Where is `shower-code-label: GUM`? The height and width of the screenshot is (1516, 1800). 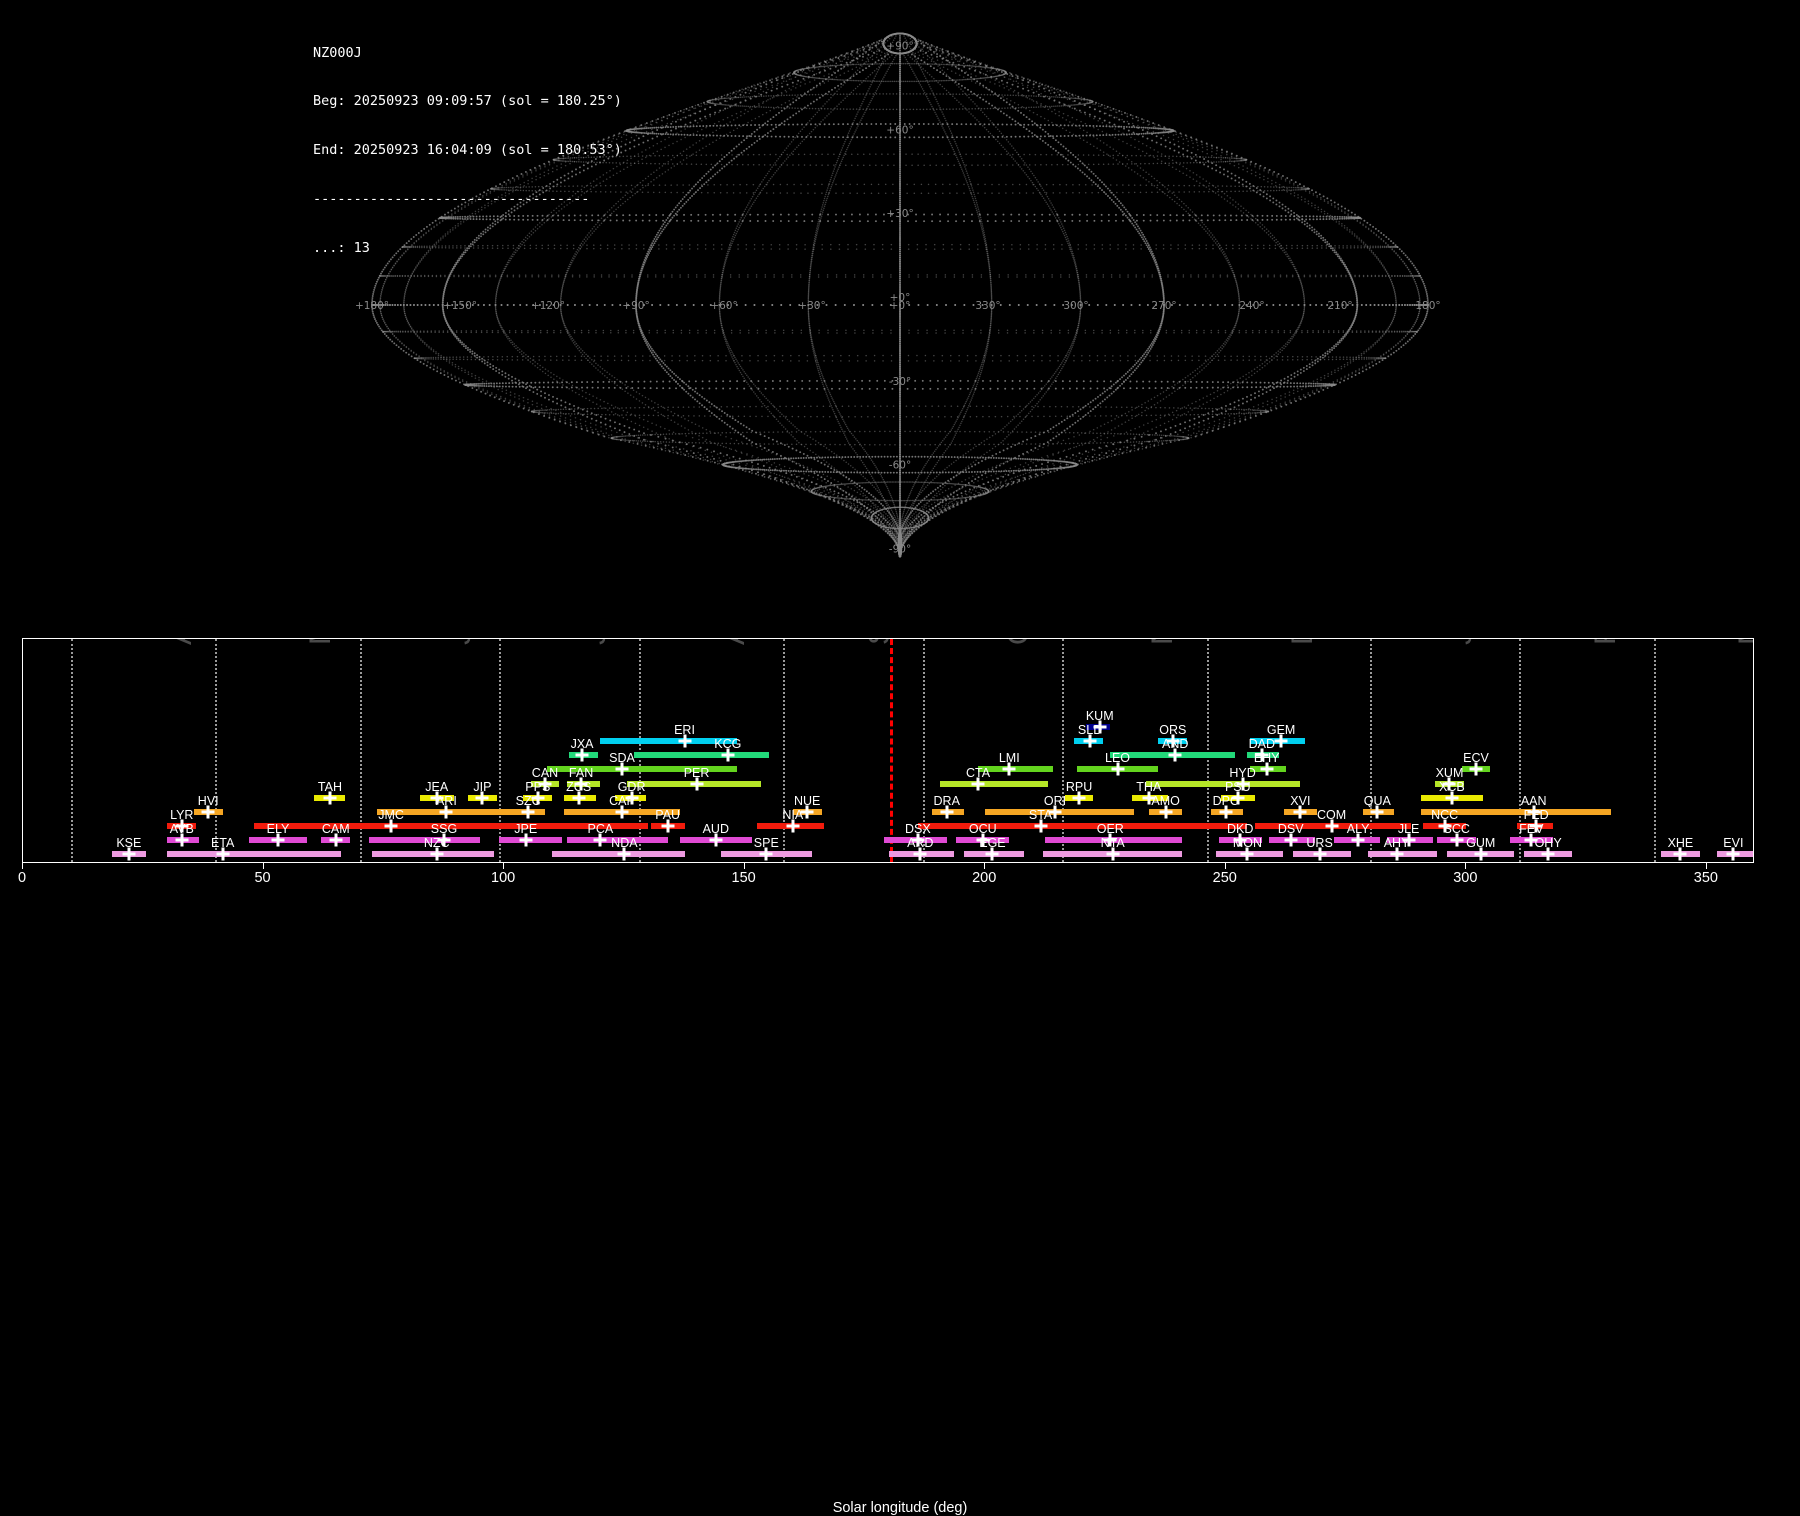
shower-code-label: GUM is located at coordinates (1481, 843).